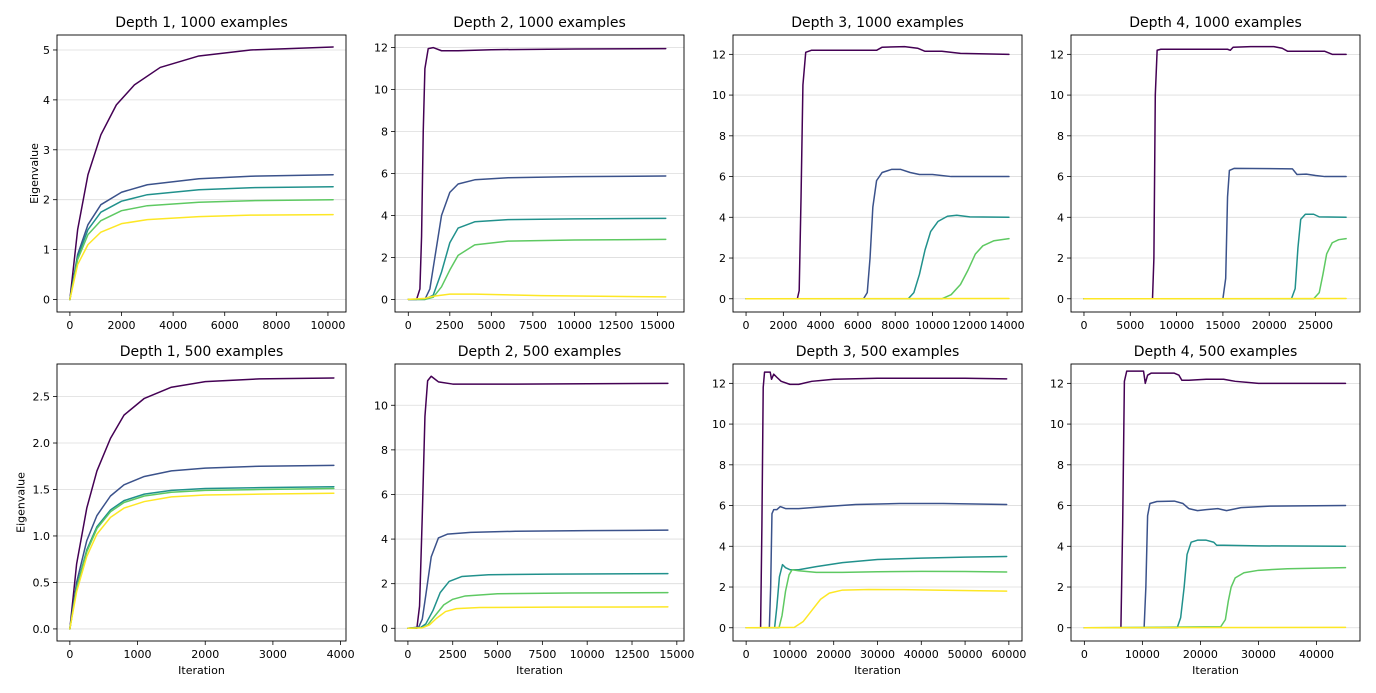 The image size is (1376, 693). I want to click on chart-title: Depth 4, 1000 examples, so click(1215, 23).